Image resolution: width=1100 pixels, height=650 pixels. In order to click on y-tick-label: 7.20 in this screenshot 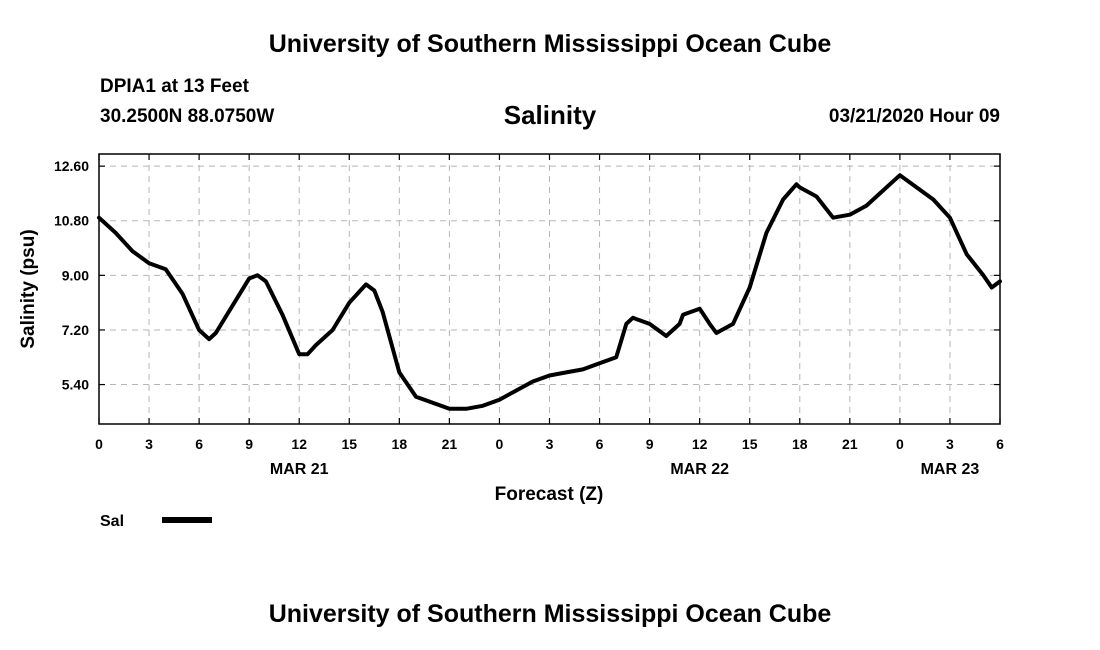, I will do `click(75, 330)`.